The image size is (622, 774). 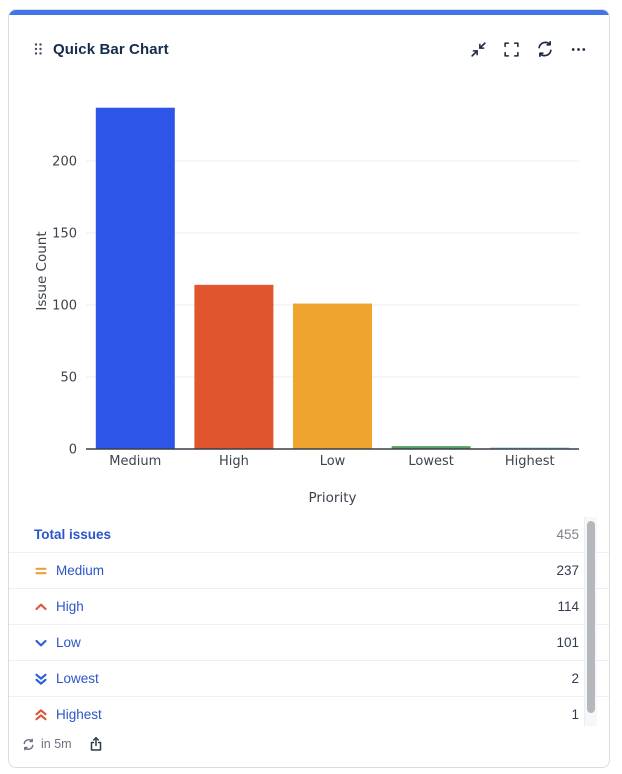 I want to click on gadget-footer: in 5m, so click(x=64, y=744).